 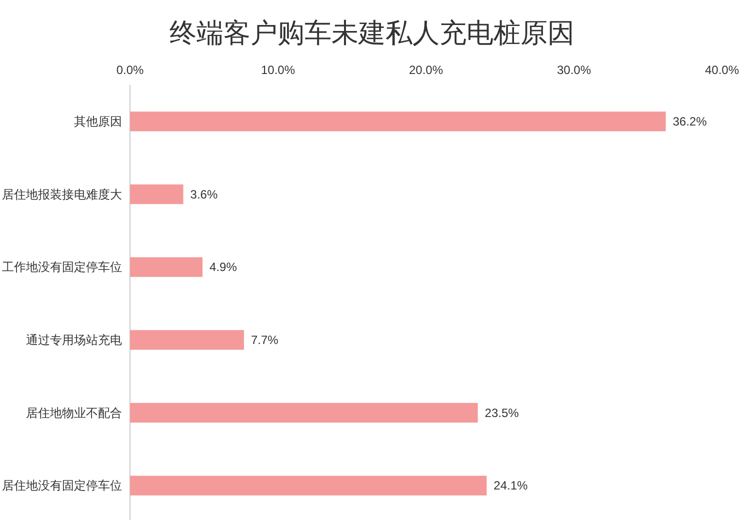 What do you see at coordinates (264, 339) in the screenshot?
I see `data-label: 7.7%` at bounding box center [264, 339].